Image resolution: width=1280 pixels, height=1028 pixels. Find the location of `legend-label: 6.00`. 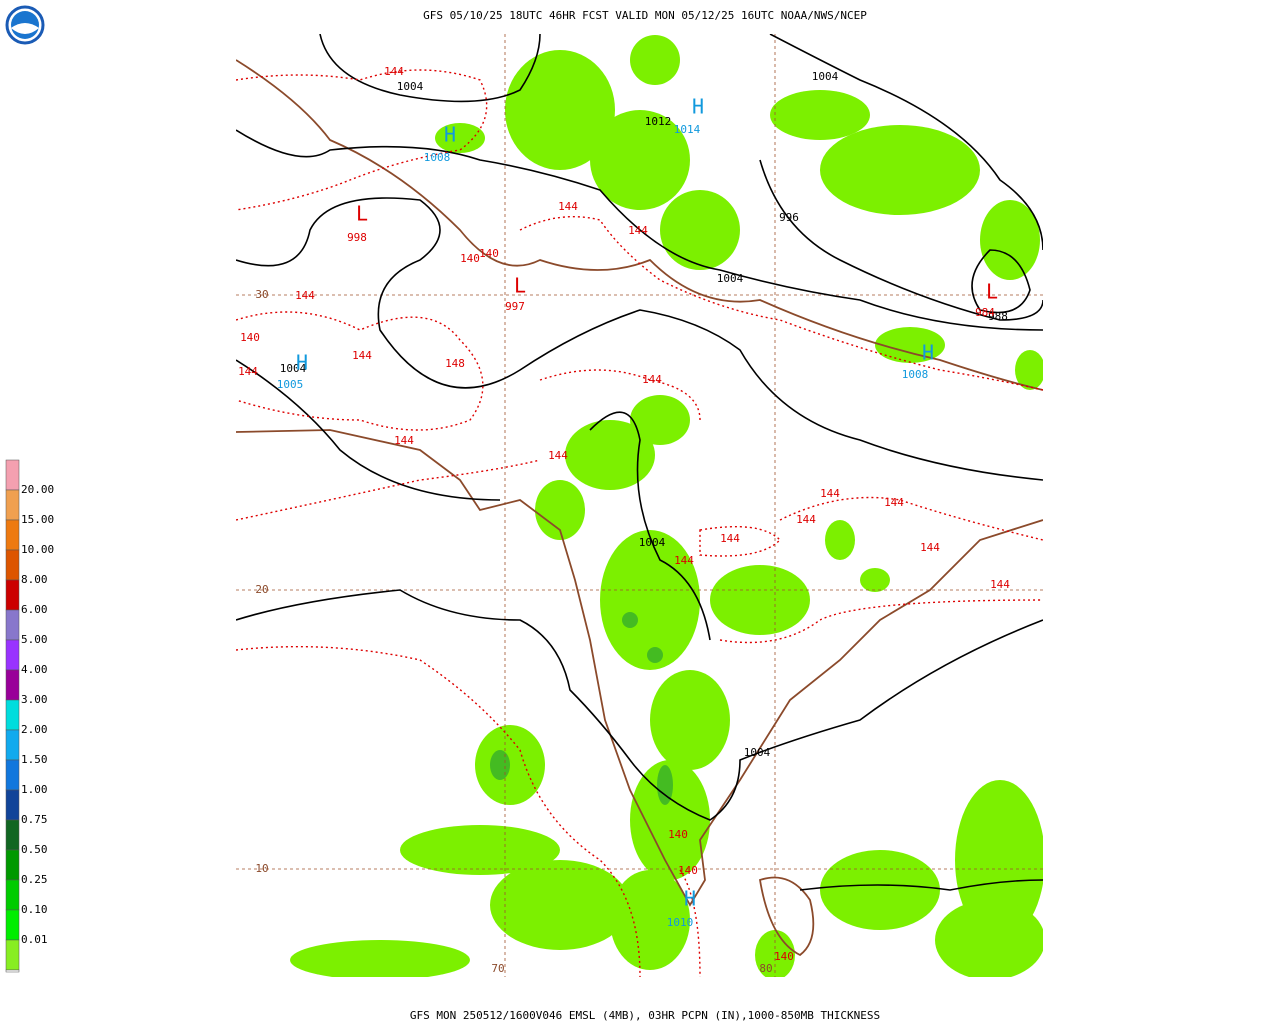

legend-label: 6.00 is located at coordinates (34, 609).